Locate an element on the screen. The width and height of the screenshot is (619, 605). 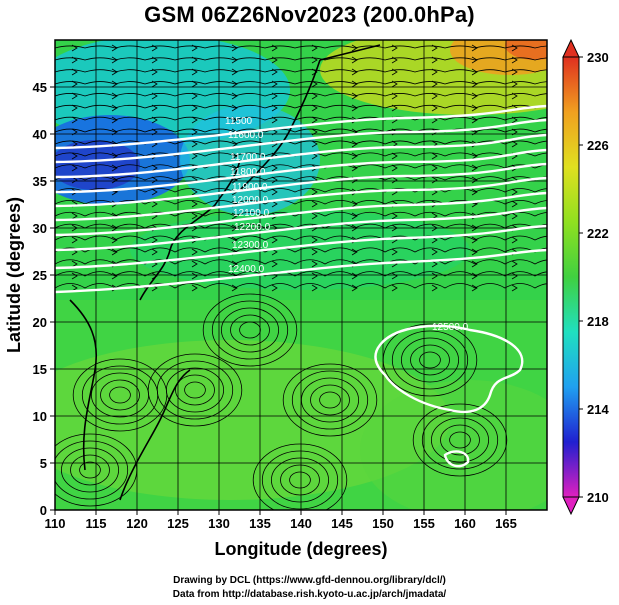
colorbar-labels: 230 226 222 218 214 210 is located at coordinates (594, 277).